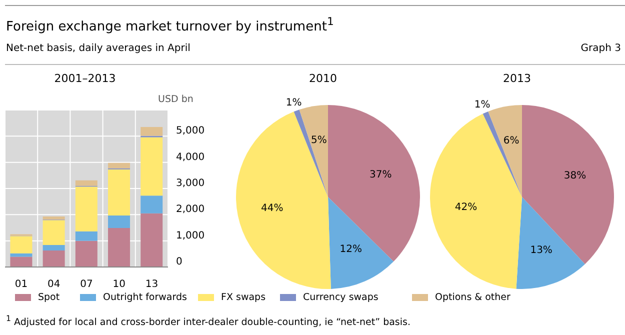 The height and width of the screenshot is (335, 625). Describe the element at coordinates (351, 249) in the screenshot. I see `data-label: 12%` at that location.